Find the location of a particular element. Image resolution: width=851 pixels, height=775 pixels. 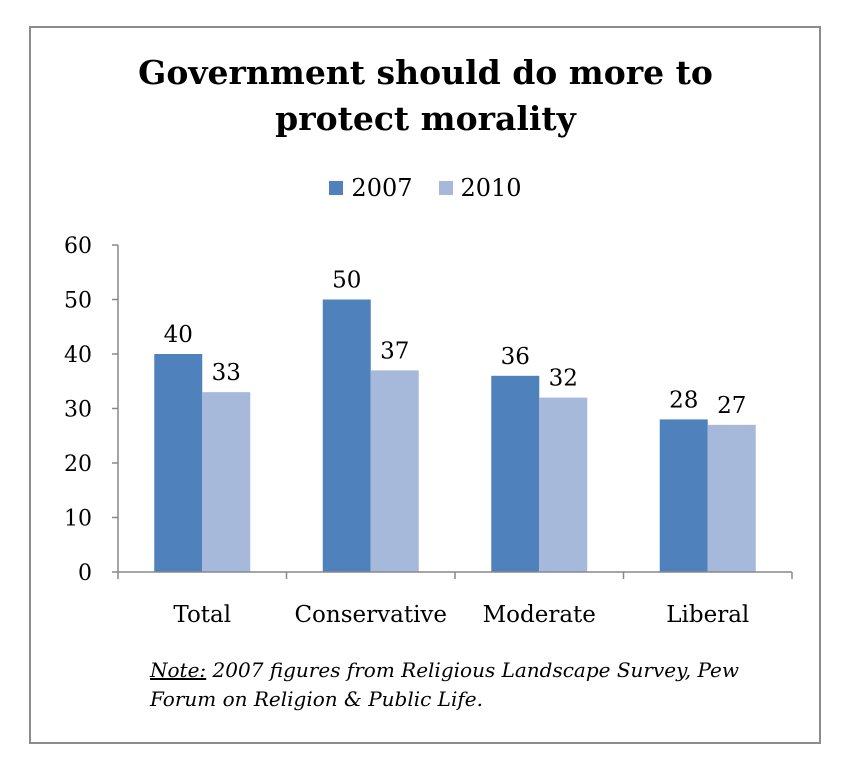

bar-2007-total is located at coordinates (178, 463).